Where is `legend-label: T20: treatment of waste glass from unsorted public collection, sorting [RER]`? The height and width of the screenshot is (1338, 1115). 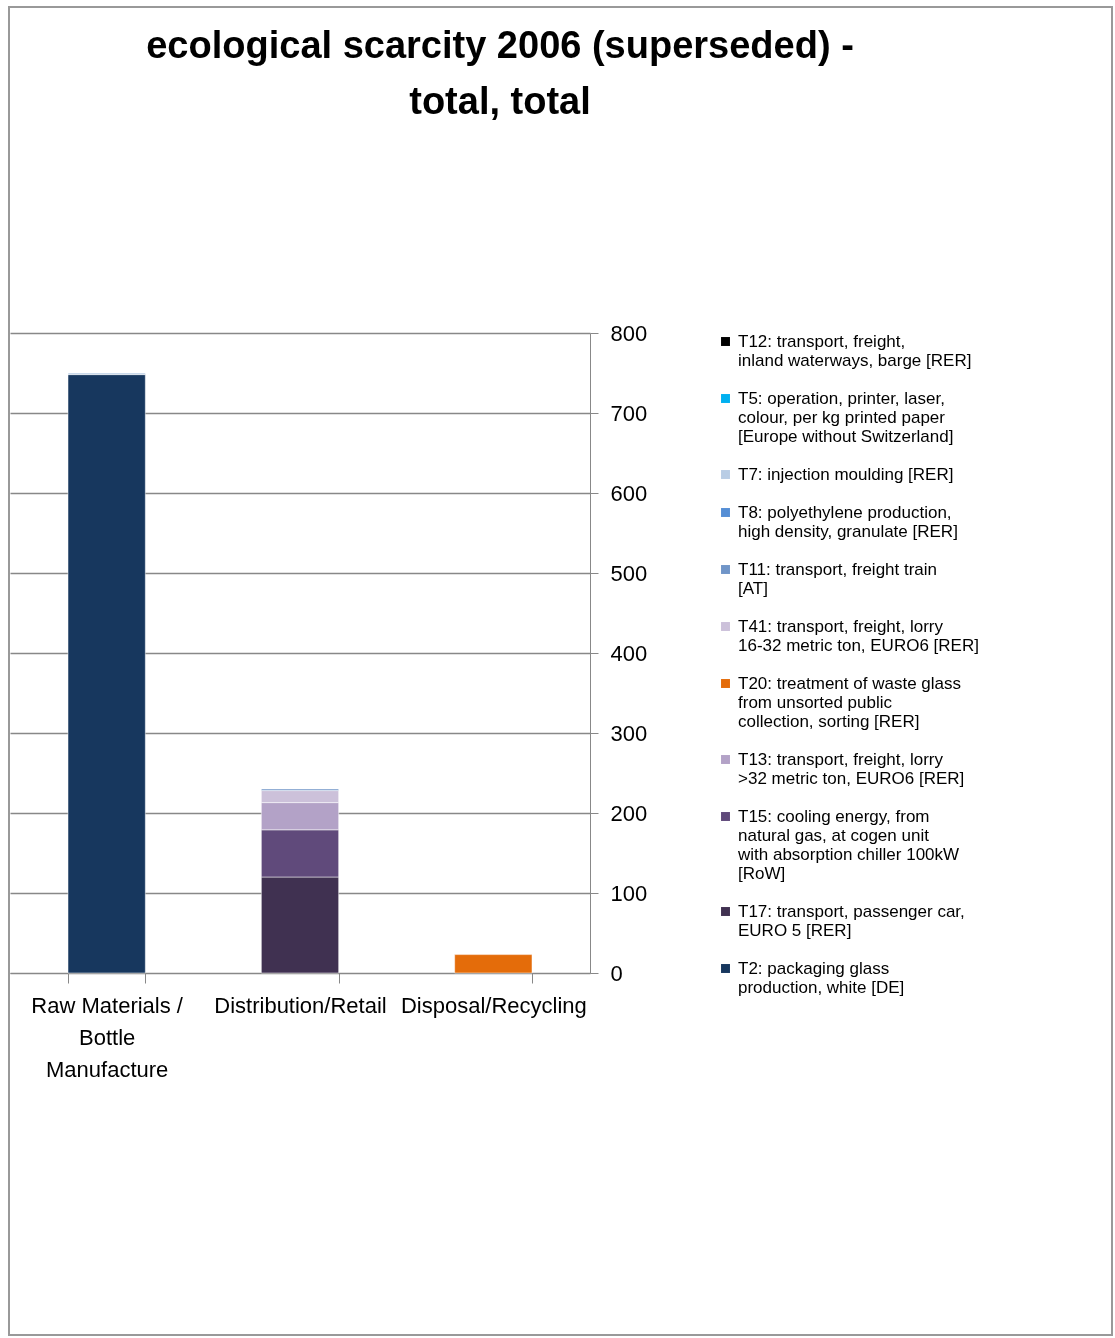 legend-label: T20: treatment of waste glass from unsorted public collection, sorting [RER] is located at coordinates (849, 702).